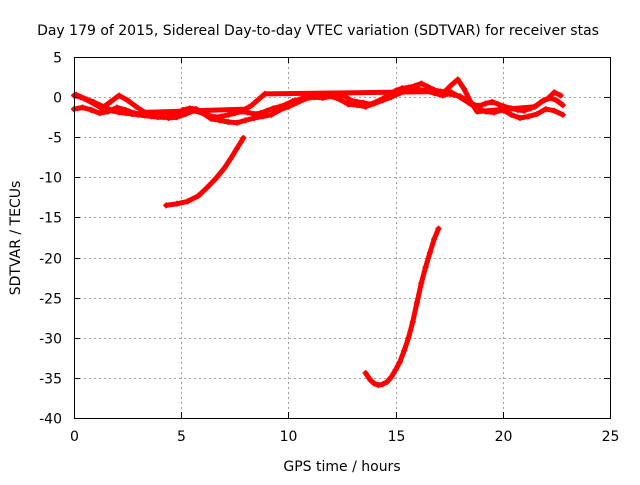  What do you see at coordinates (55, 139) in the screenshot?
I see `y-tick-label: -5` at bounding box center [55, 139].